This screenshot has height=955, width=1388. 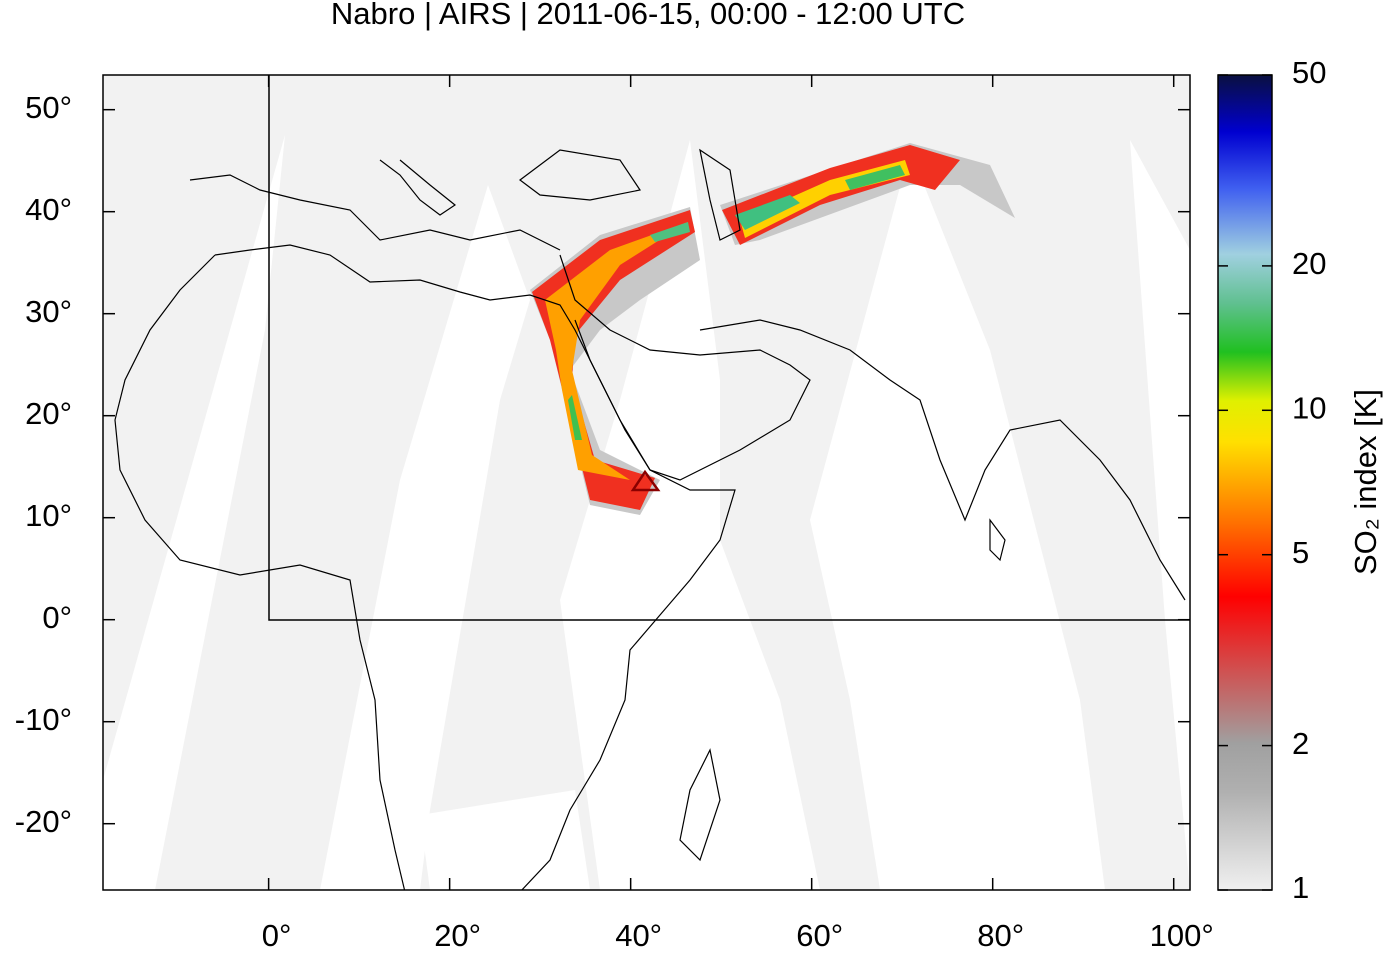 I want to click on colorbar-tick-label: 20, so click(x=1309, y=263).